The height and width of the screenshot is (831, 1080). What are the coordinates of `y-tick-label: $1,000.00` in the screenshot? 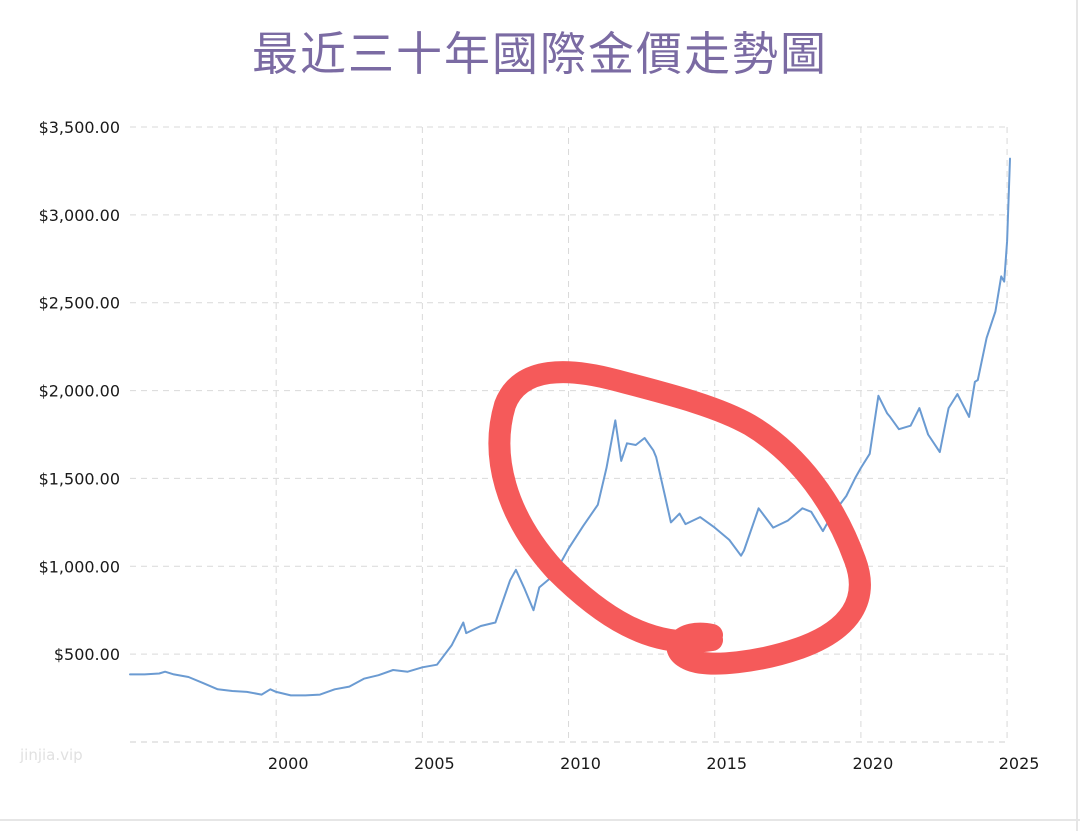 It's located at (79, 566).